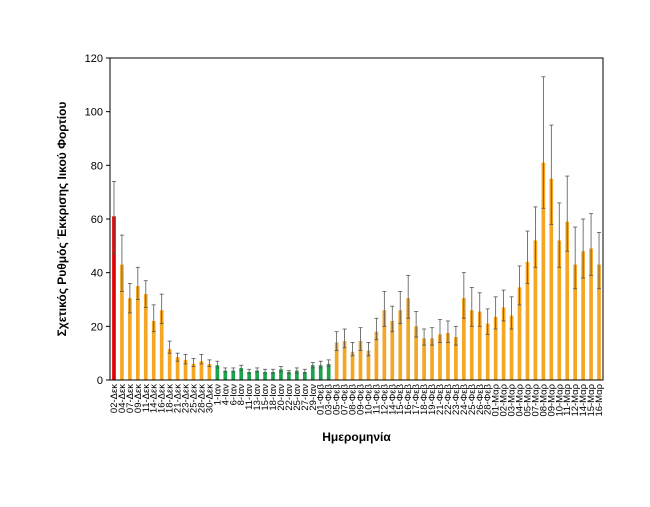 Image resolution: width=650 pixels, height=507 pixels. I want to click on x-tick-label: 04-Μαρ, so click(520, 399).